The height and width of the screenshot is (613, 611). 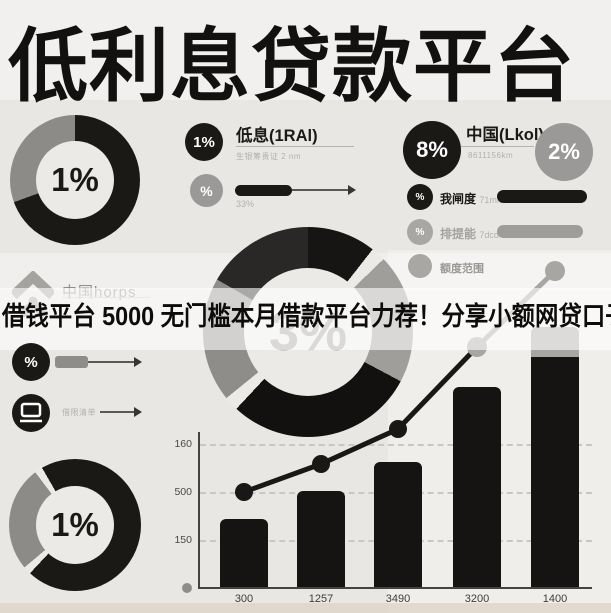 What do you see at coordinates (31, 362) in the screenshot?
I see `left-row-1-badge: %` at bounding box center [31, 362].